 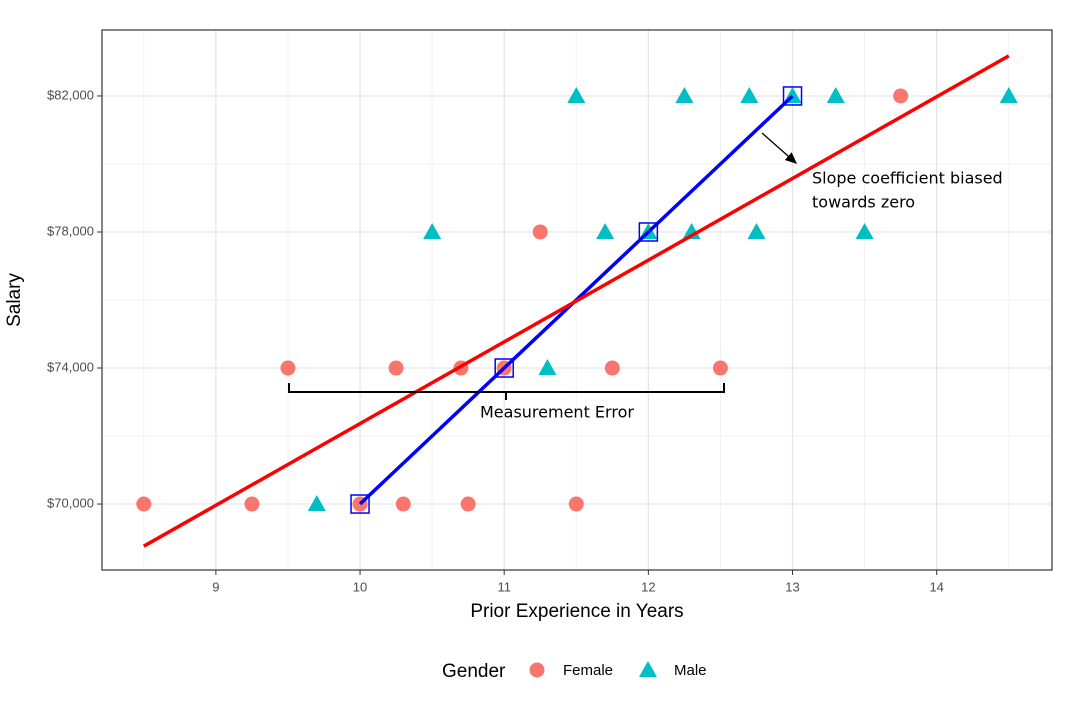 I want to click on annotation: Slope coefficient biased, so click(x=907, y=178).